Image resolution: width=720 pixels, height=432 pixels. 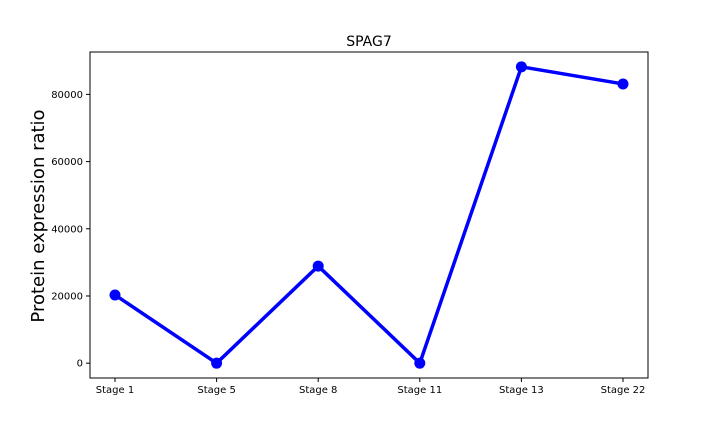 What do you see at coordinates (216, 390) in the screenshot?
I see `x-tick-label: Stage 5` at bounding box center [216, 390].